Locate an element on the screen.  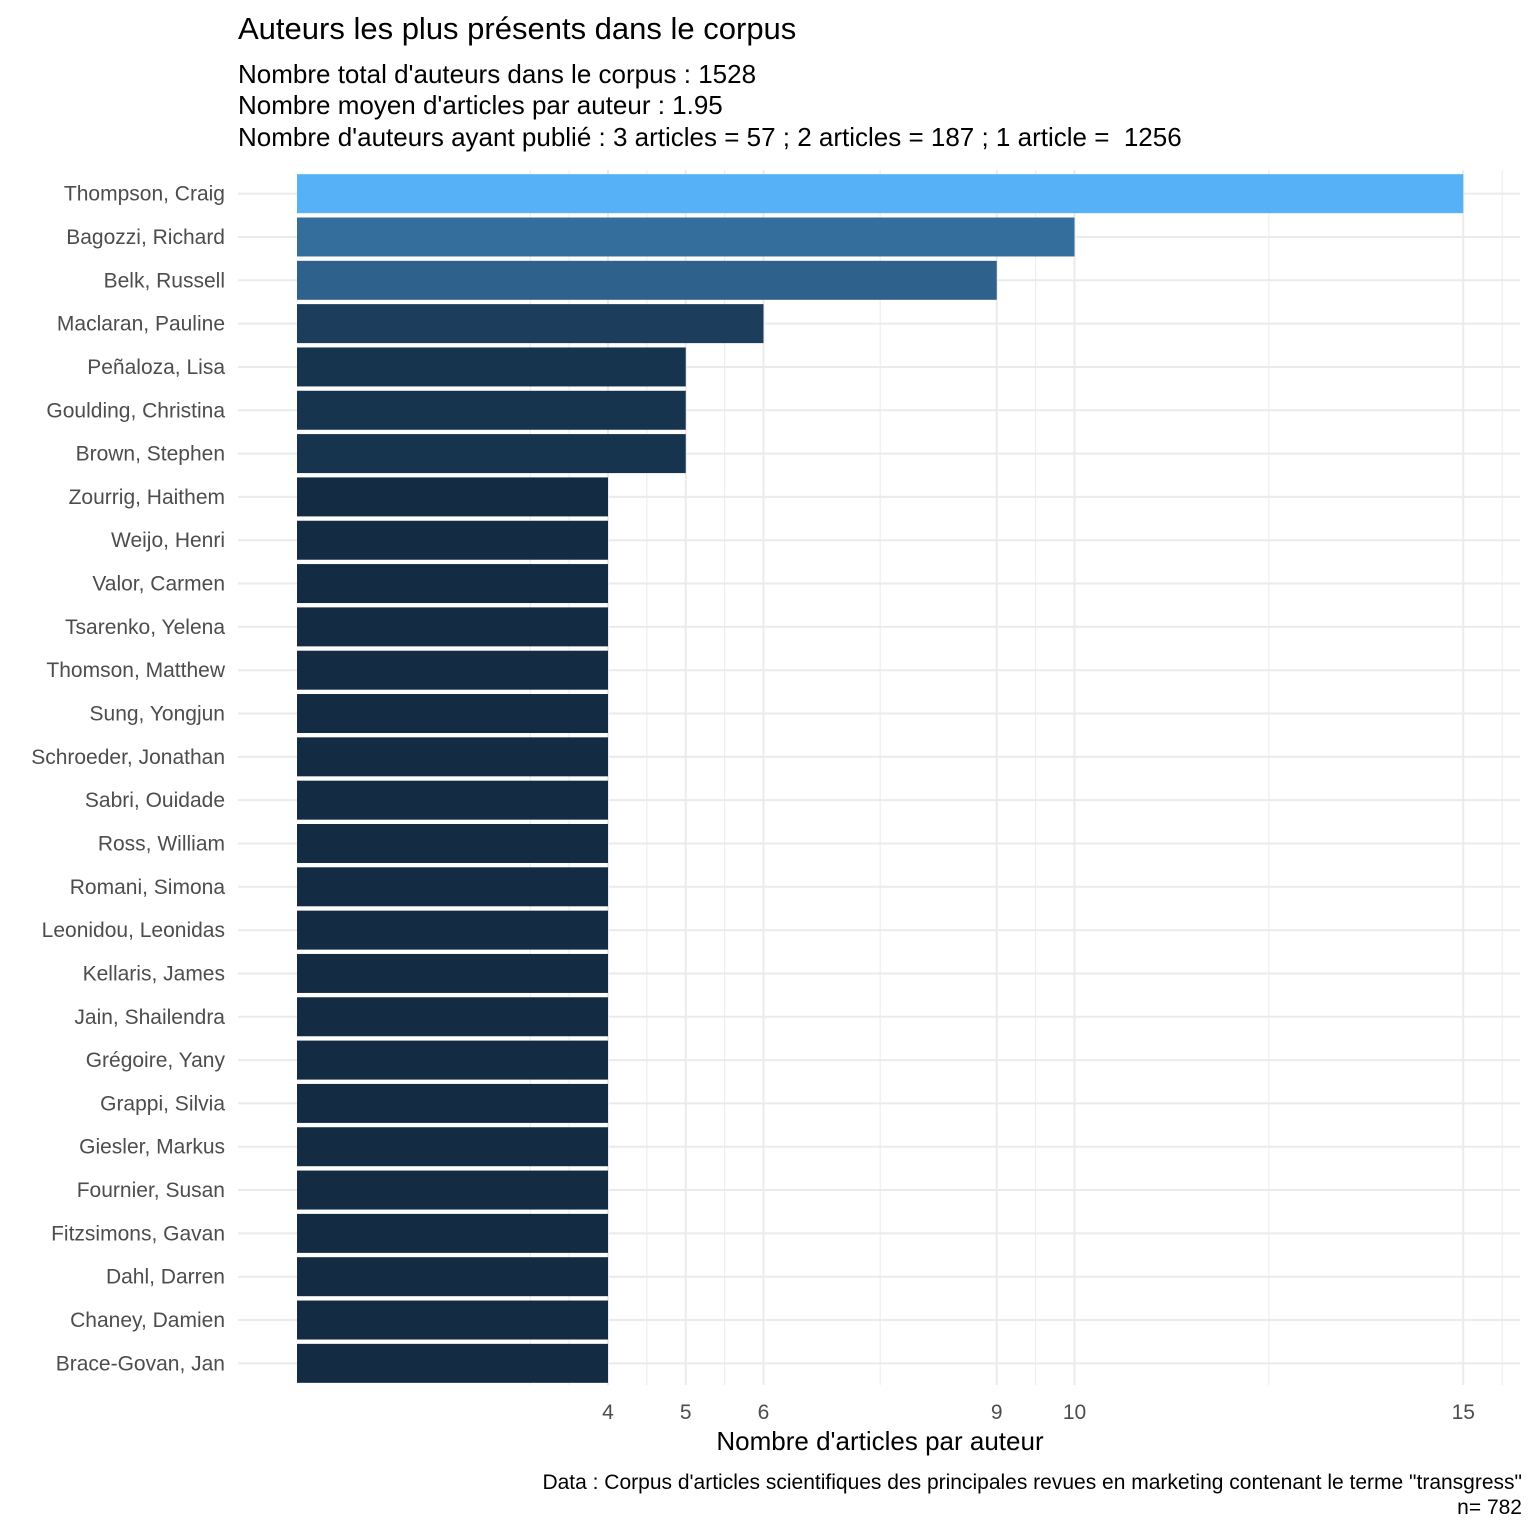
chart-title: Auteurs les plus présents dans le corpus is located at coordinates (517, 28).